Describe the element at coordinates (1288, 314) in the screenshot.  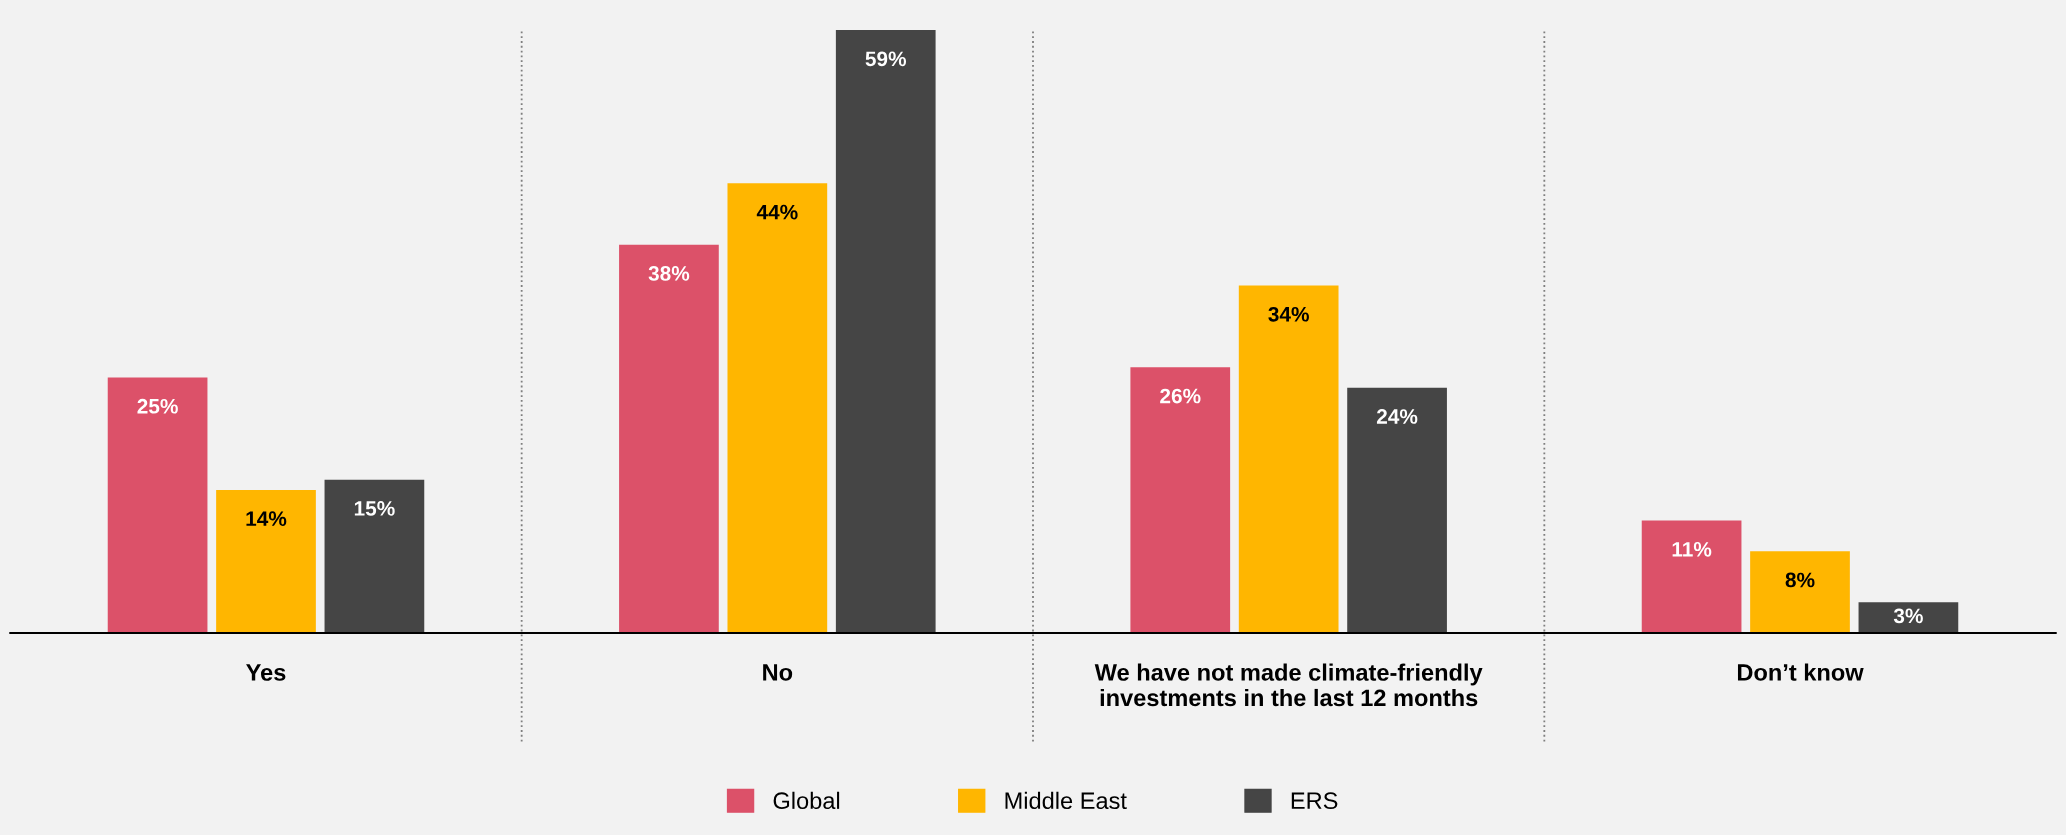
I see `data-label: 34%` at that location.